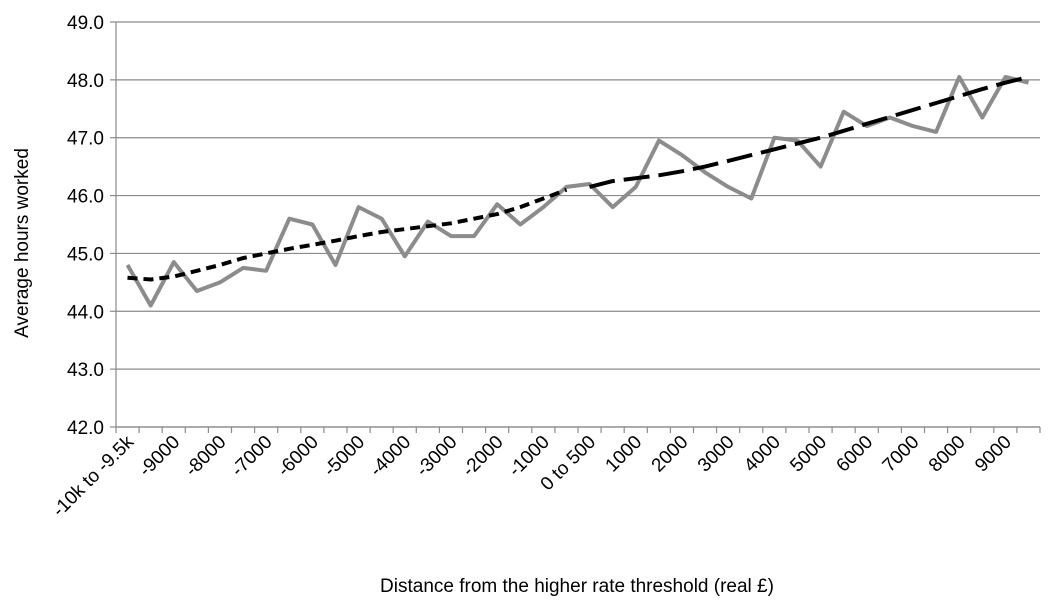 The height and width of the screenshot is (605, 1048). What do you see at coordinates (94, 476) in the screenshot?
I see `x-tick-label: -10k to -9.5k` at bounding box center [94, 476].